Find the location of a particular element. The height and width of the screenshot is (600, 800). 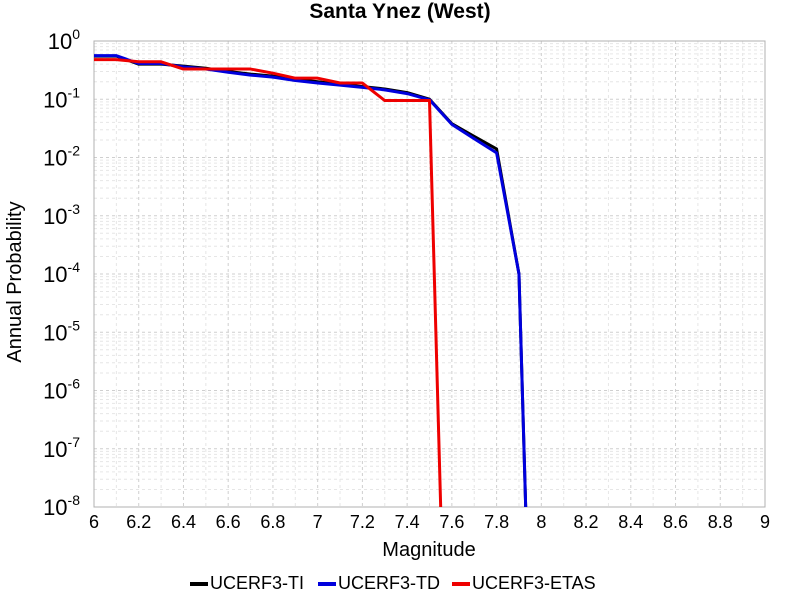

y-tick-label: 10⁻⁵ is located at coordinates (61, 331).